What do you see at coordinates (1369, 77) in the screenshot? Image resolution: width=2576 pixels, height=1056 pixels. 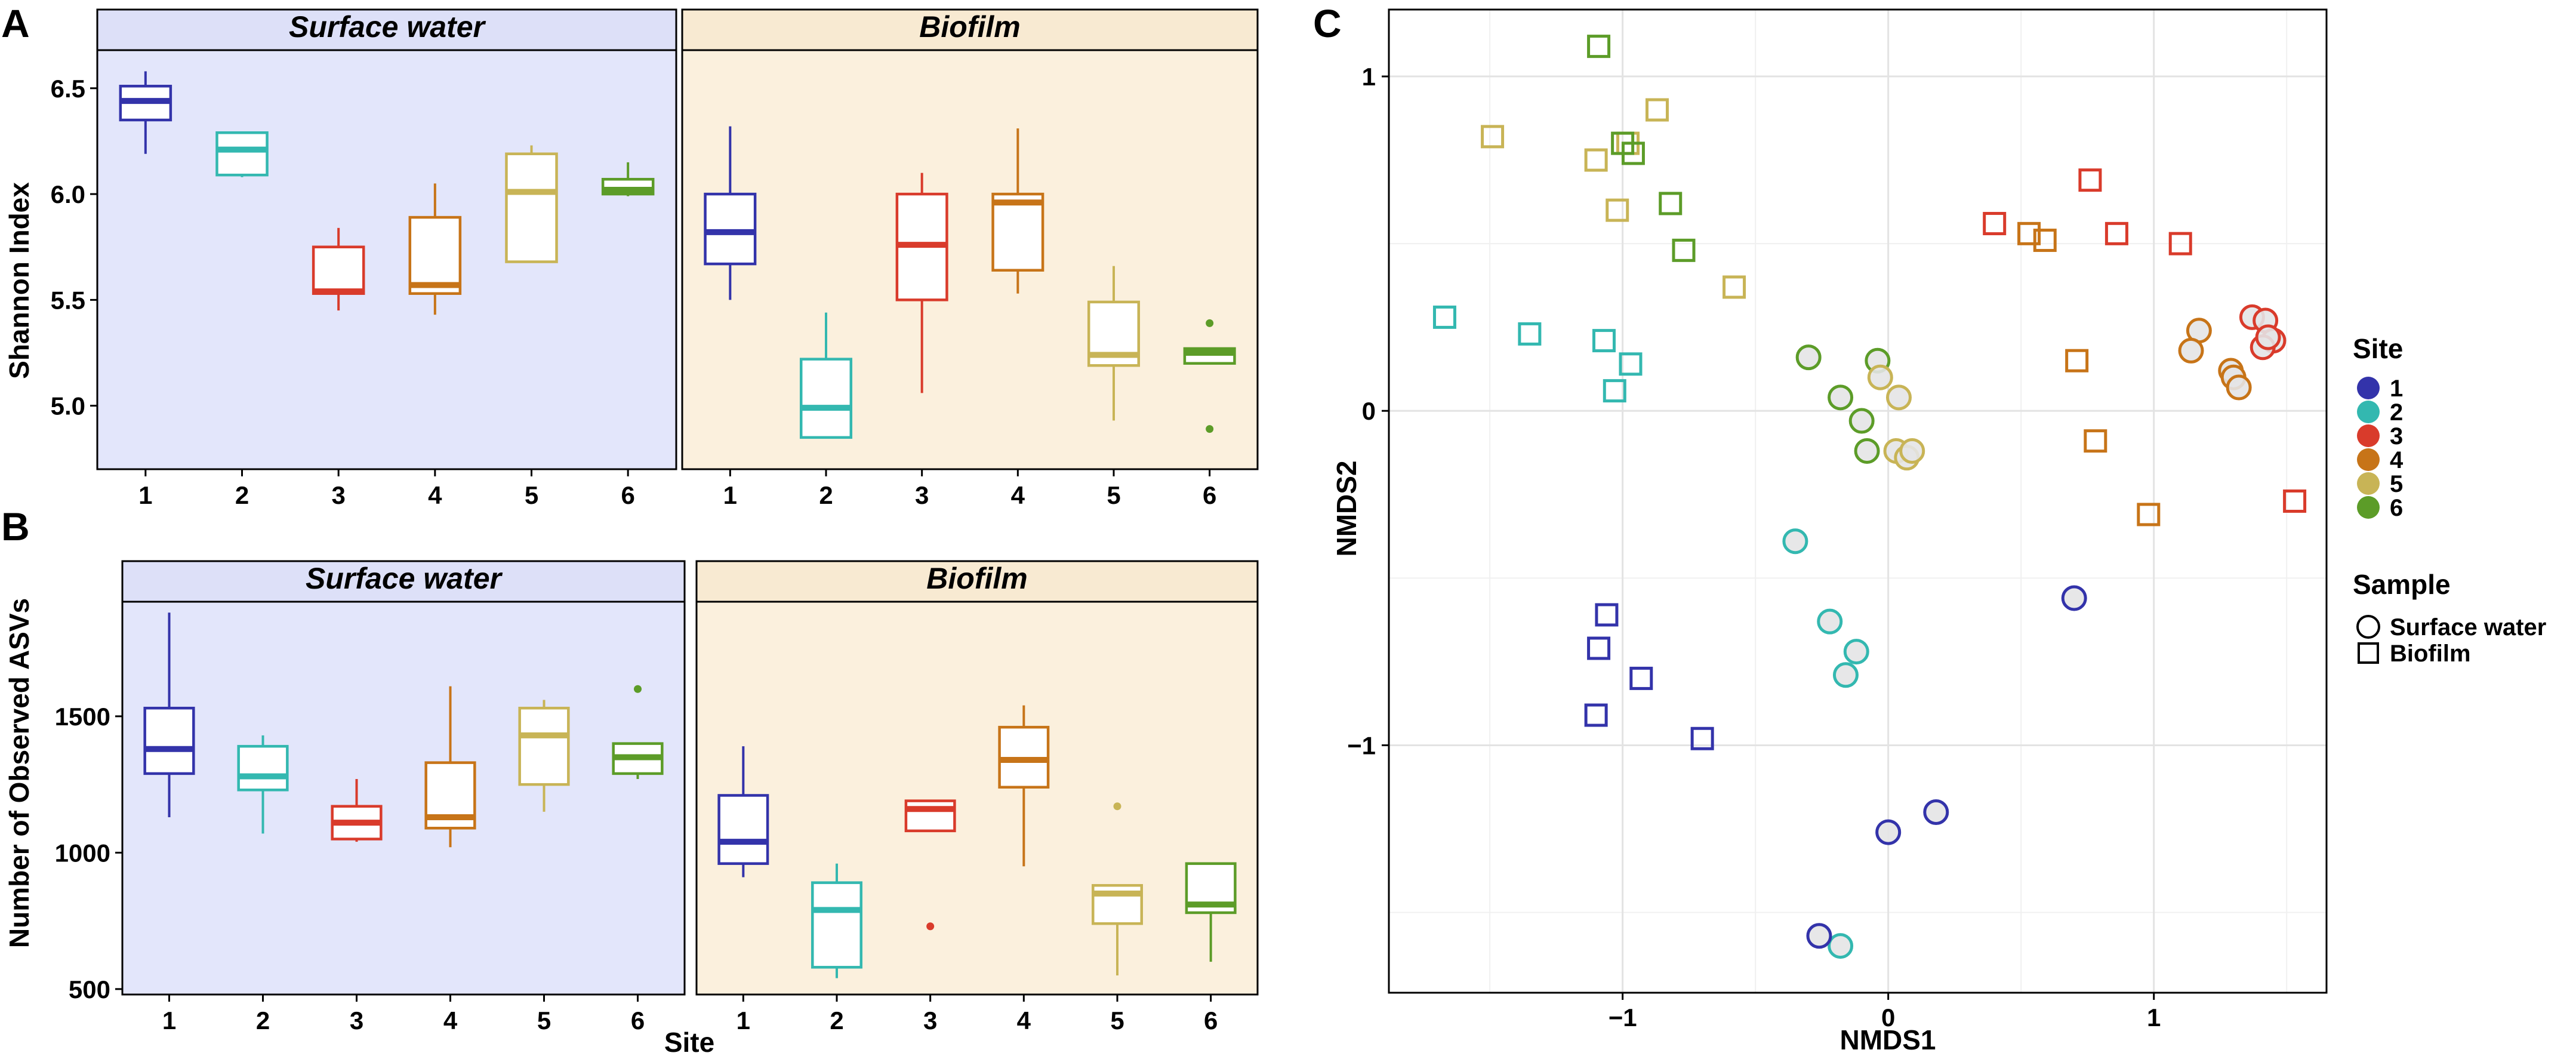 I see `y-tick-label: 1` at bounding box center [1369, 77].